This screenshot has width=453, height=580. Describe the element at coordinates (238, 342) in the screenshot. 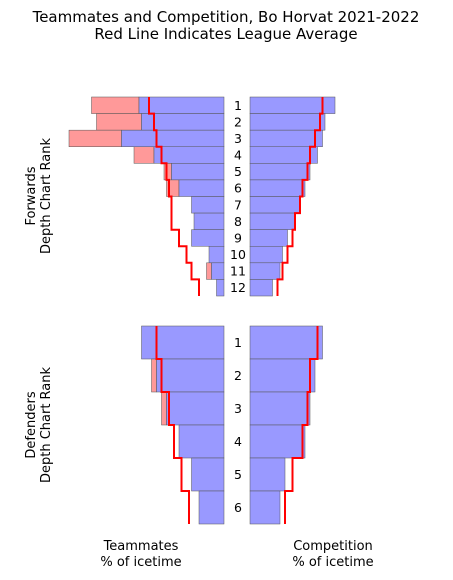

I see `defenders-rank-label: 1` at that location.